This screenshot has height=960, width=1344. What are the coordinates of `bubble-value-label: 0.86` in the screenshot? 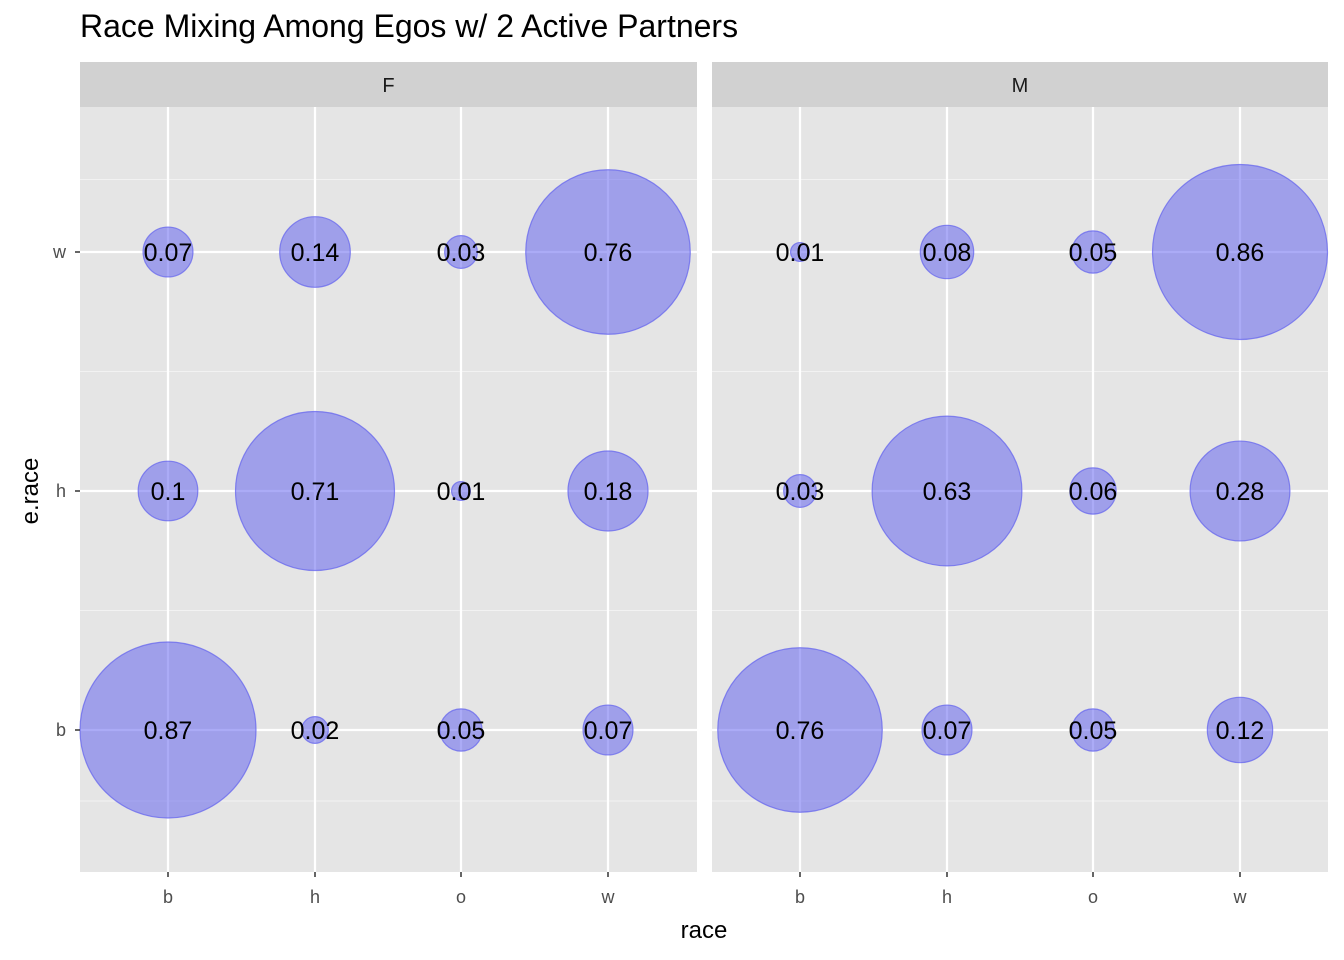 It's located at (1240, 253).